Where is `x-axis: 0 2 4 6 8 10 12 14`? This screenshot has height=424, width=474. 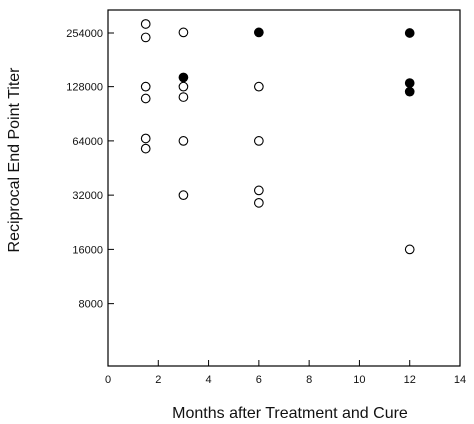 x-axis: 0 2 4 6 8 10 12 14 is located at coordinates (285, 373).